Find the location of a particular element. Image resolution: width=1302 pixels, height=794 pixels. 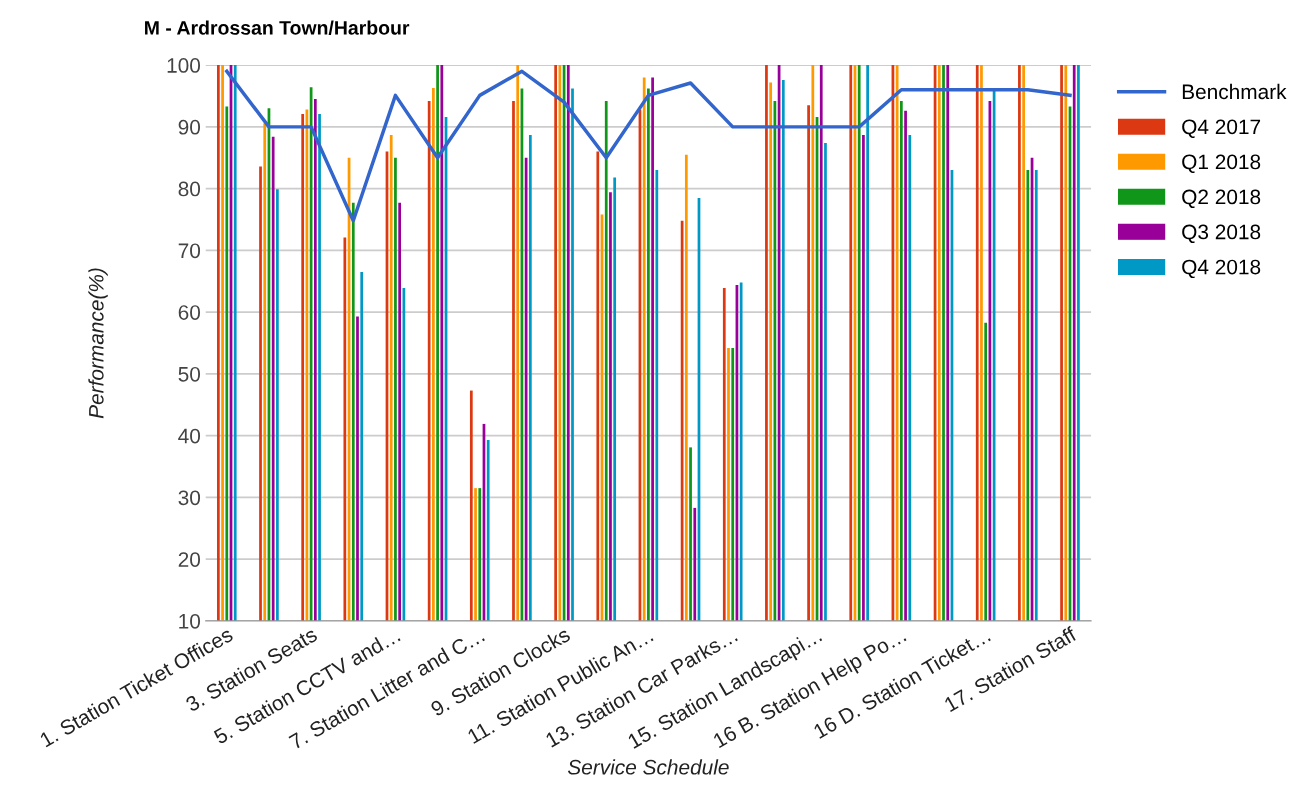

y-tick-label: 80 is located at coordinates (189, 189).